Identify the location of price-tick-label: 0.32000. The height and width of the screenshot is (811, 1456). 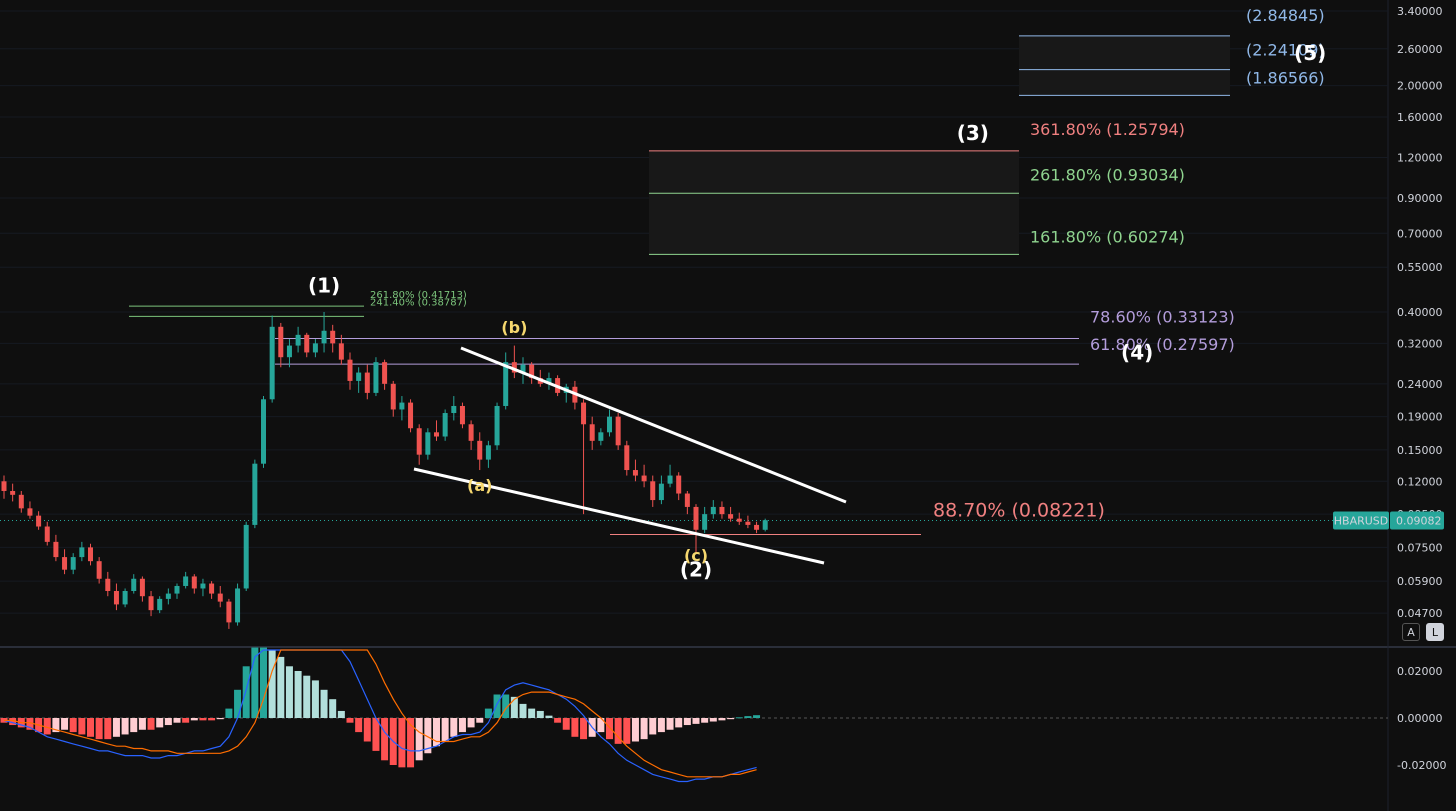
(1420, 343).